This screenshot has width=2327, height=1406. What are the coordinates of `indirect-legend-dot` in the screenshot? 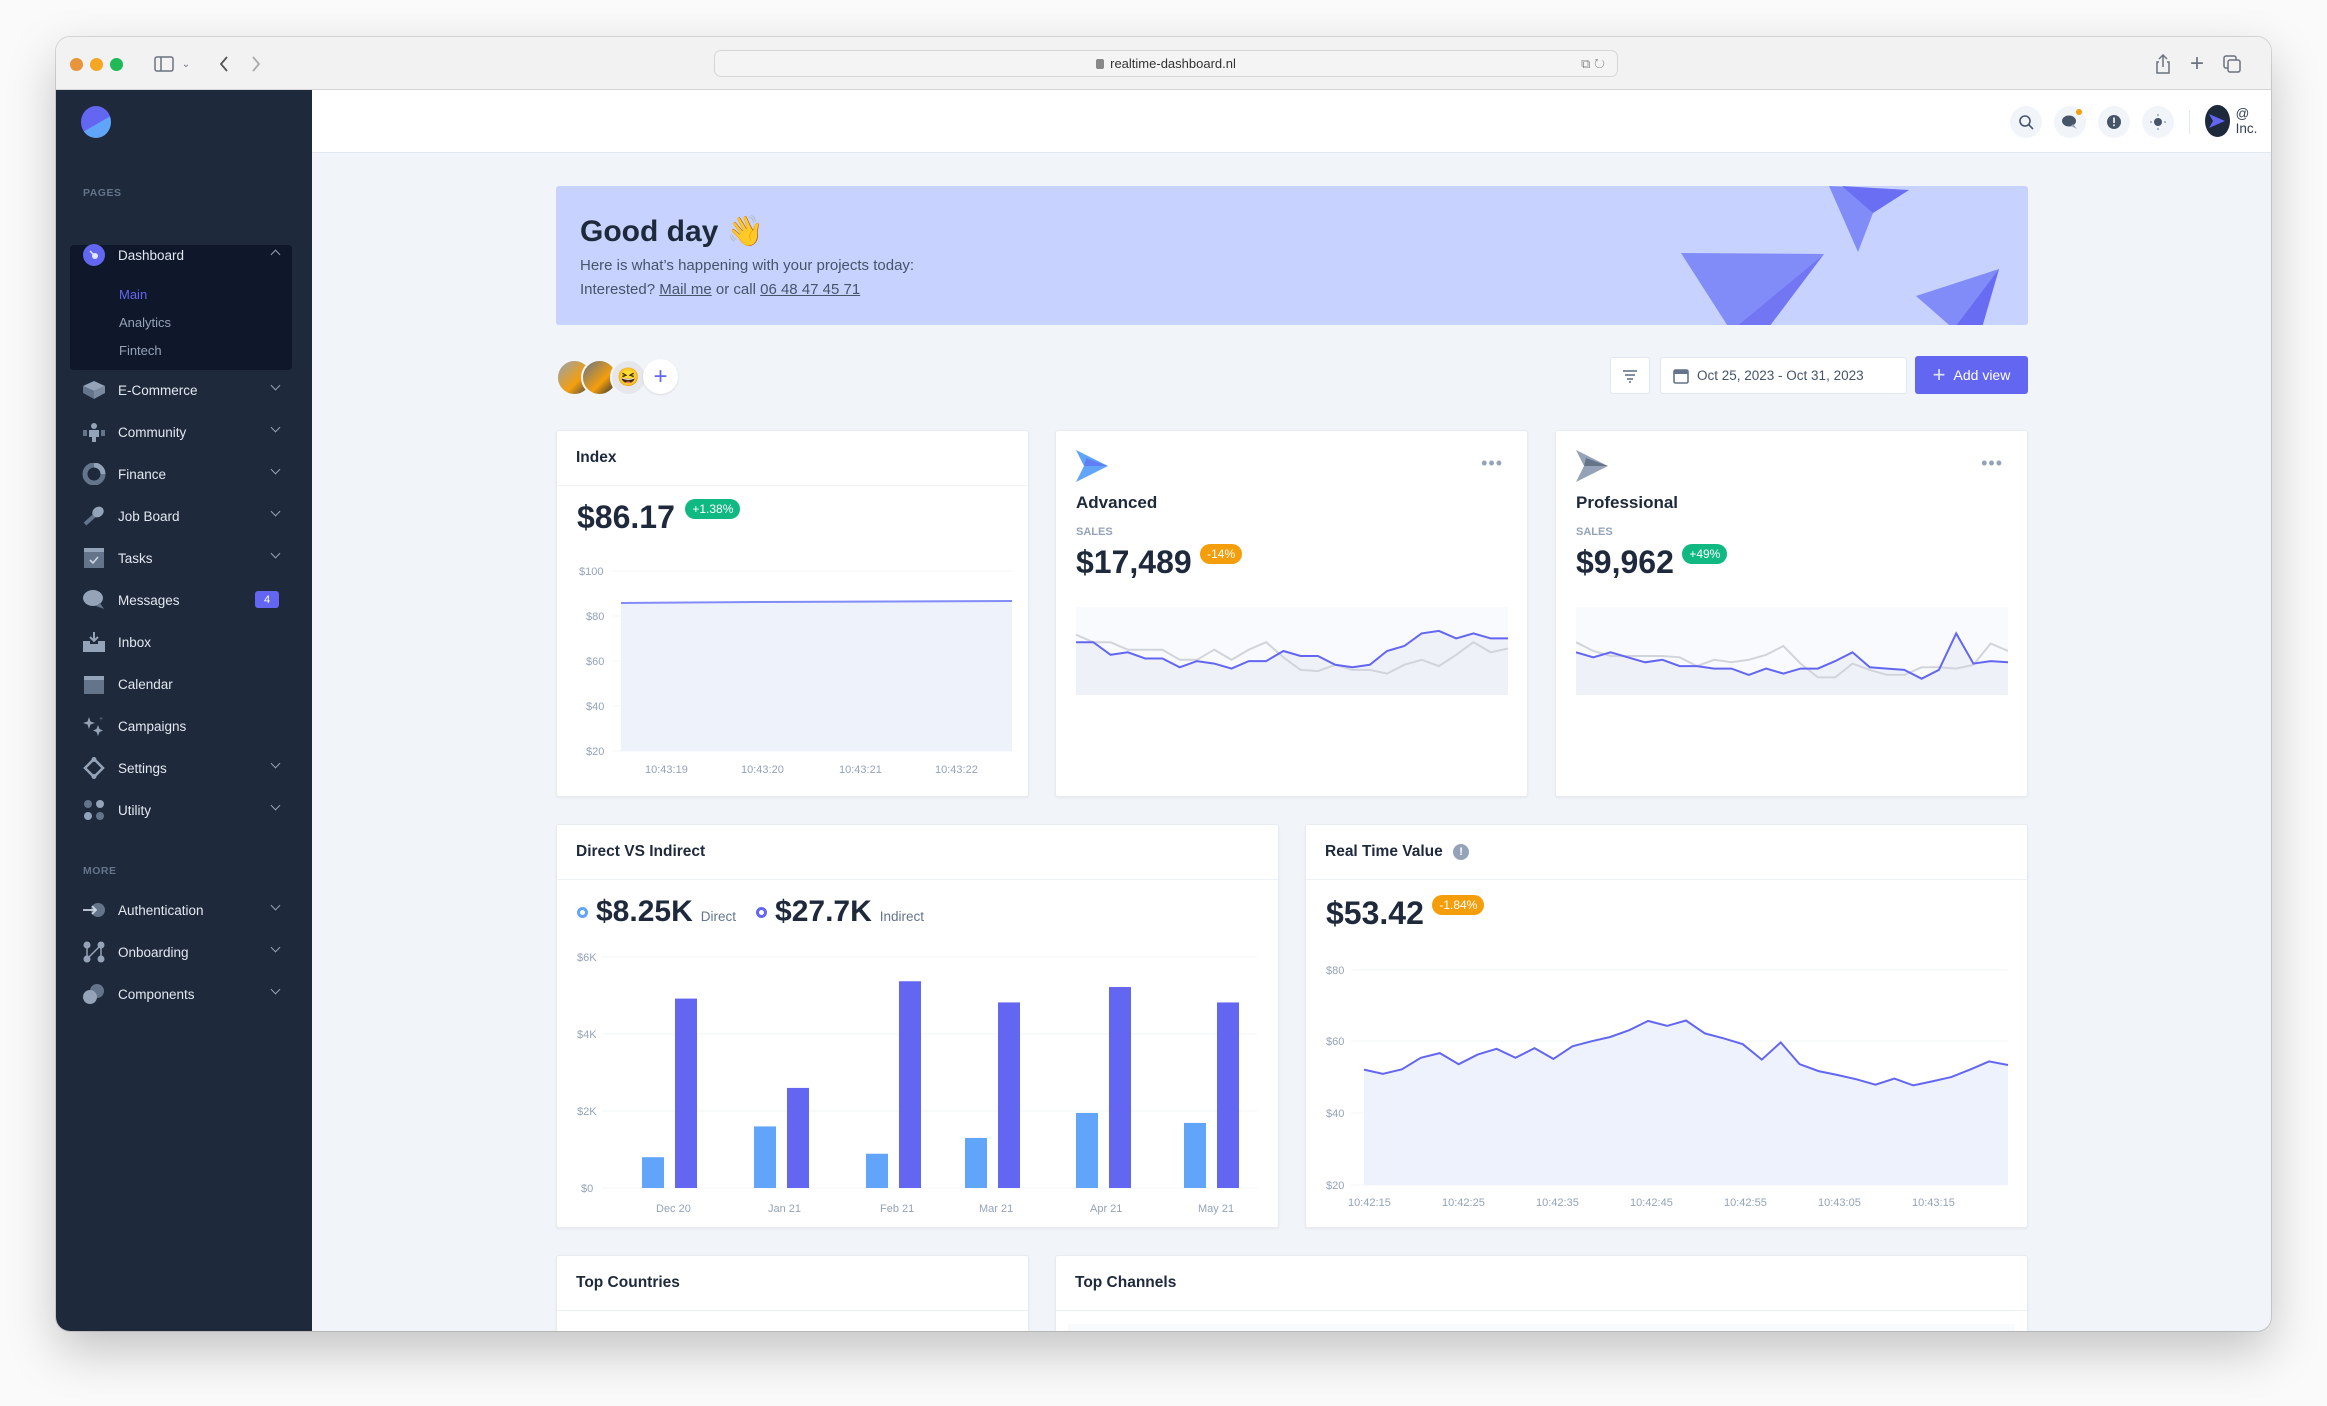 It's located at (762, 912).